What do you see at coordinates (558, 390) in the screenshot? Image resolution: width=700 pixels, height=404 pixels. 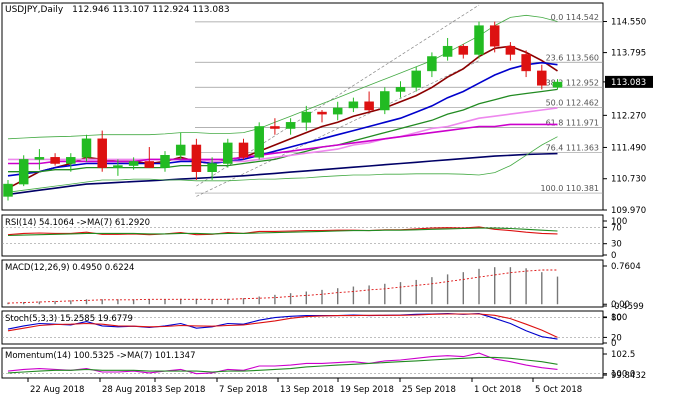 I see `x-tick-label: 5 Oct 2018` at bounding box center [558, 390].